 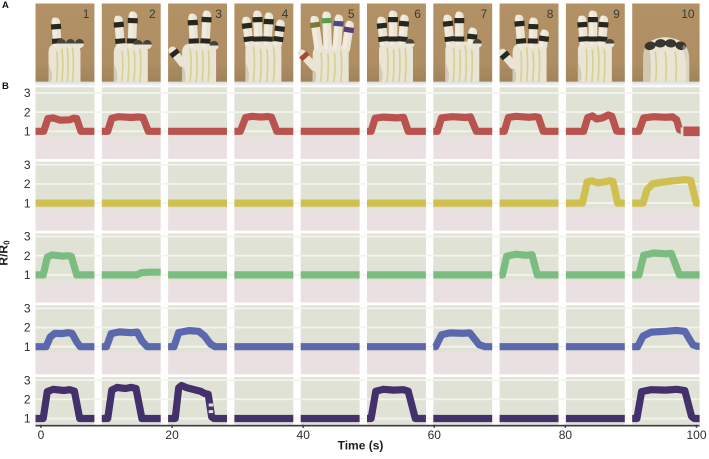 What do you see at coordinates (484, 14) in the screenshot?
I see `svg-text: 7` at bounding box center [484, 14].